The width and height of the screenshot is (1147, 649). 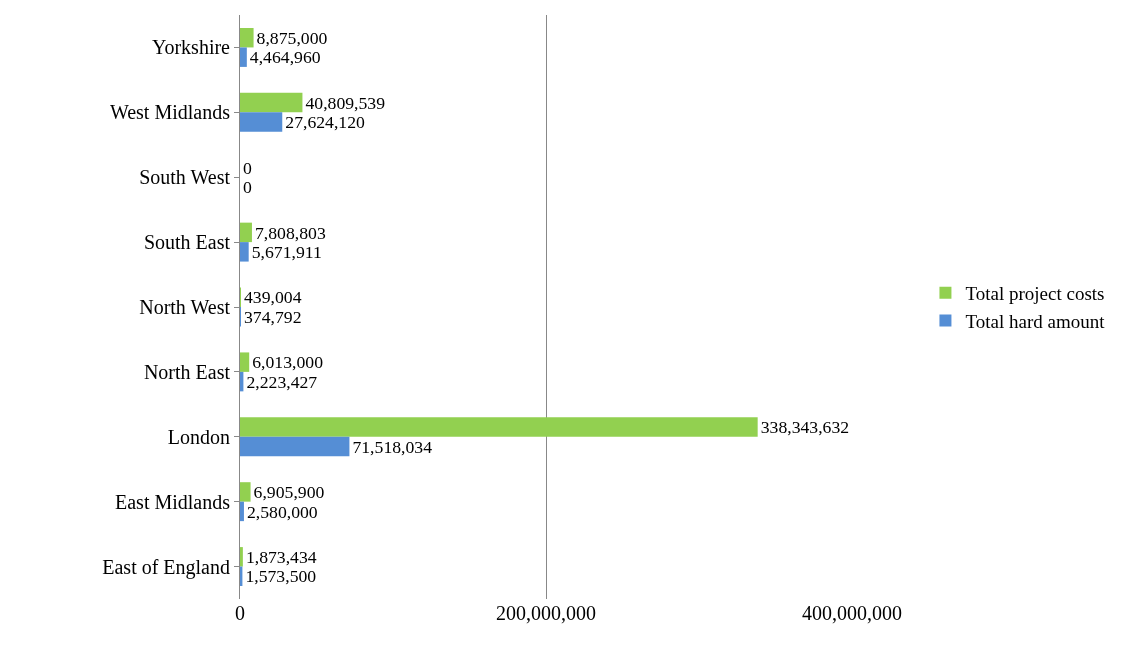 What do you see at coordinates (170, 112) in the screenshot?
I see `y-tick-label: West Midlands` at bounding box center [170, 112].